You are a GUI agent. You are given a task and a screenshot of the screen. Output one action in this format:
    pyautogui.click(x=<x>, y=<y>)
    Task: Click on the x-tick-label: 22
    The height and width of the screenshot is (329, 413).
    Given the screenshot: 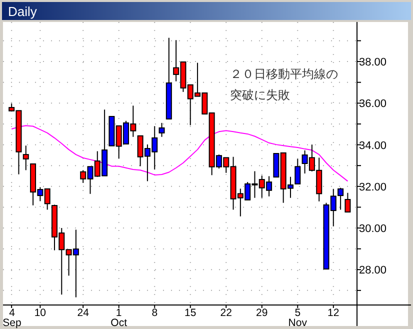 What is the action you would take?
    pyautogui.click(x=226, y=313)
    